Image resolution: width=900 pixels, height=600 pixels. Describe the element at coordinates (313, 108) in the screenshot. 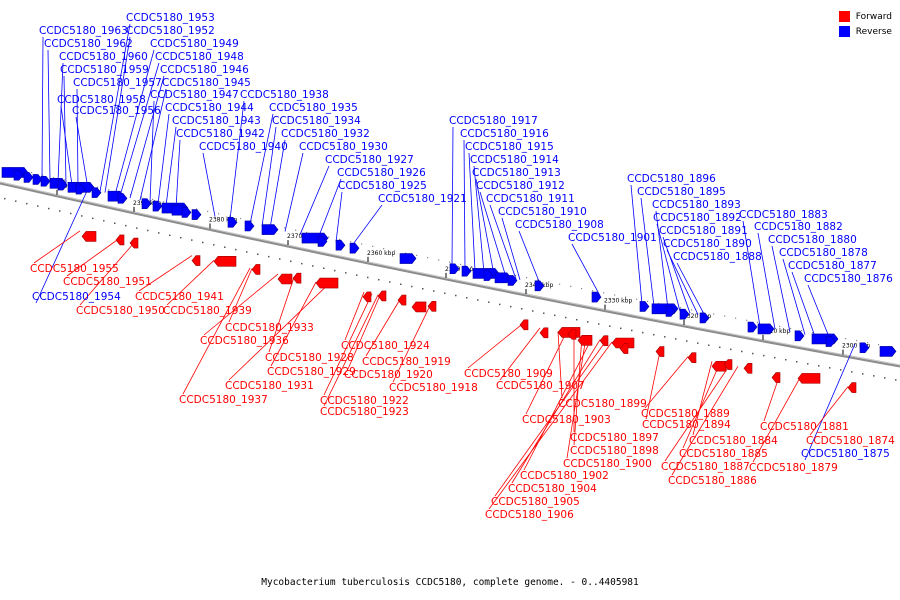

I see `gene-label: CCDC5180_1935` at that location.